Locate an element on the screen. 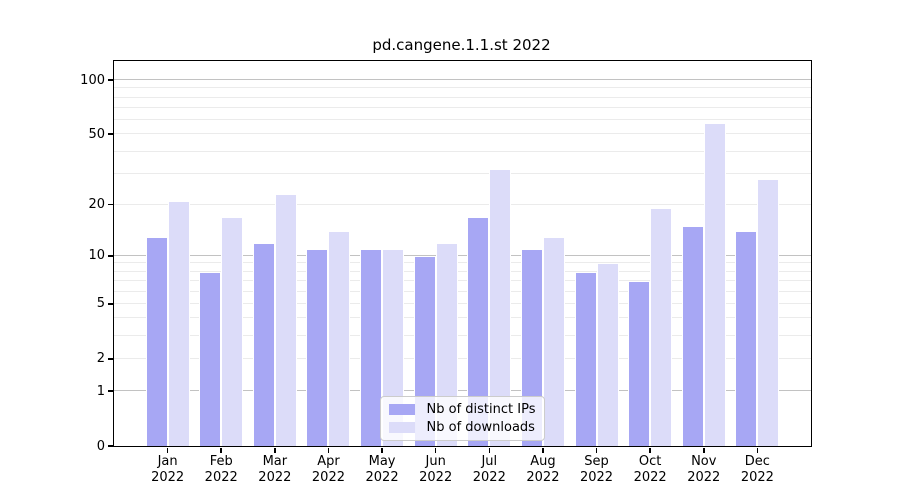 Image resolution: width=900 pixels, height=500 pixels. bar-sep-distinct-ips is located at coordinates (585, 358).